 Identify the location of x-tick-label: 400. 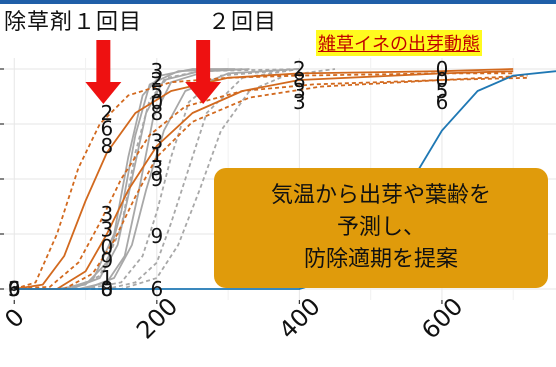
(300, 318).